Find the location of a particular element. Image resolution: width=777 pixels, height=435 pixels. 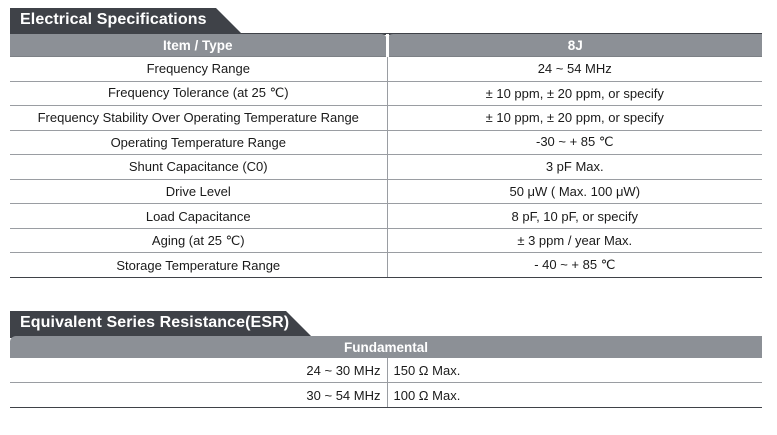

spec-value: -30 ~ + 85 ℃ is located at coordinates (574, 143).